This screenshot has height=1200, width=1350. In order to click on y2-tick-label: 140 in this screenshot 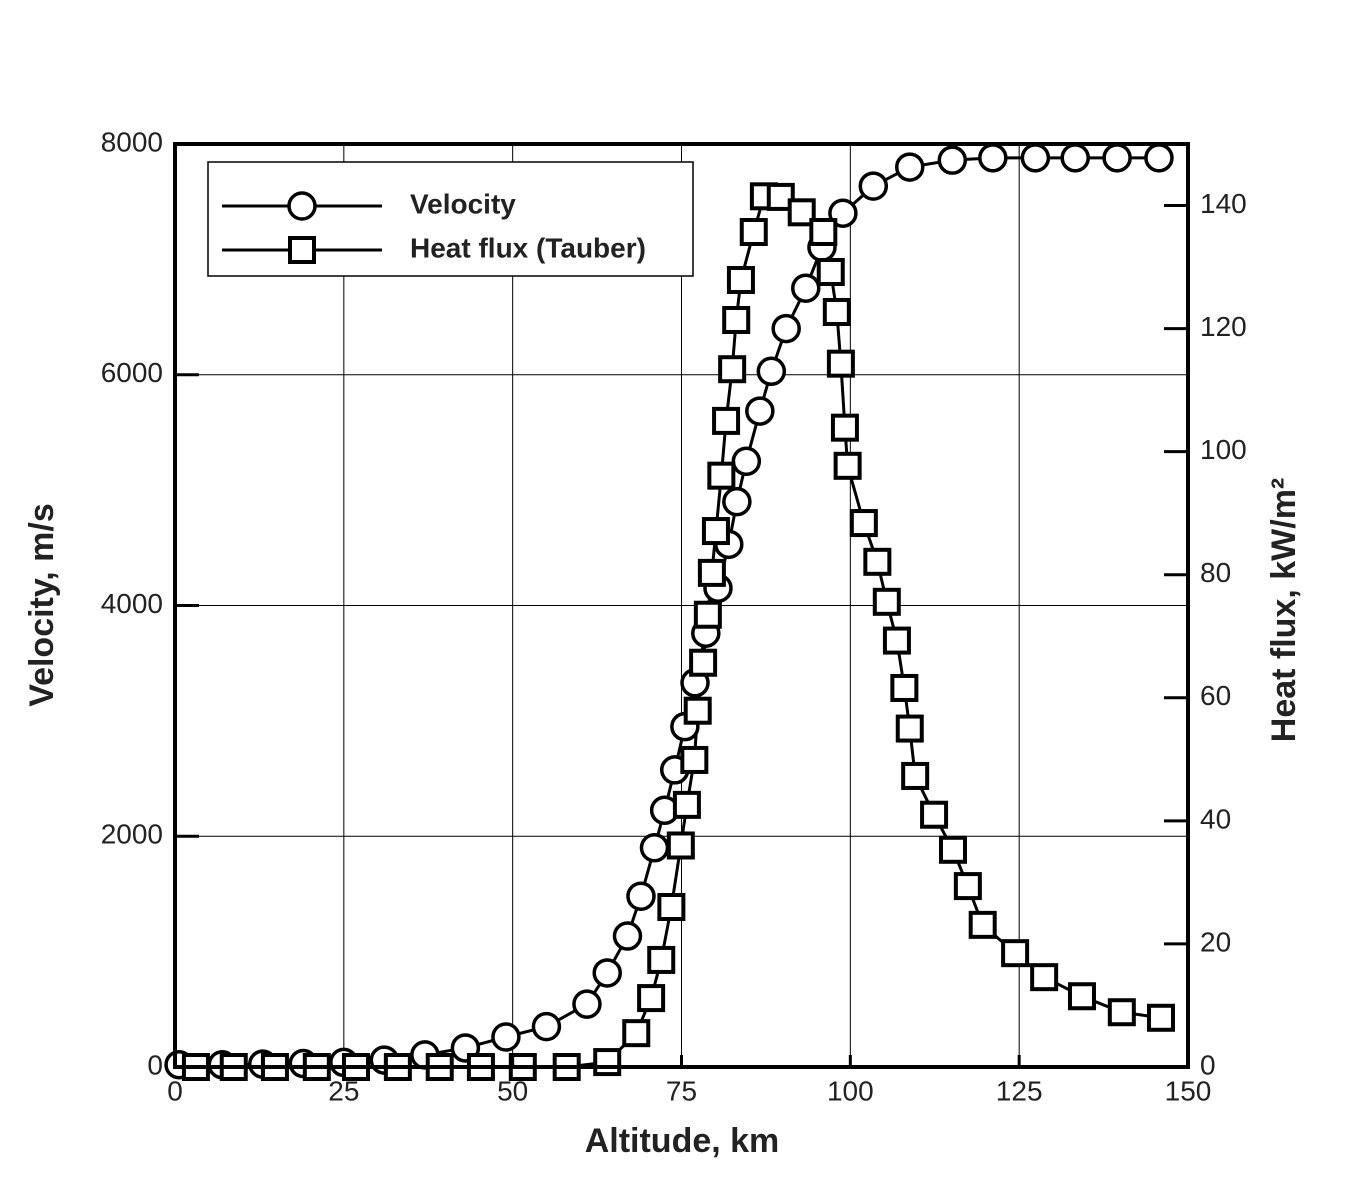, I will do `click(1223, 203)`.